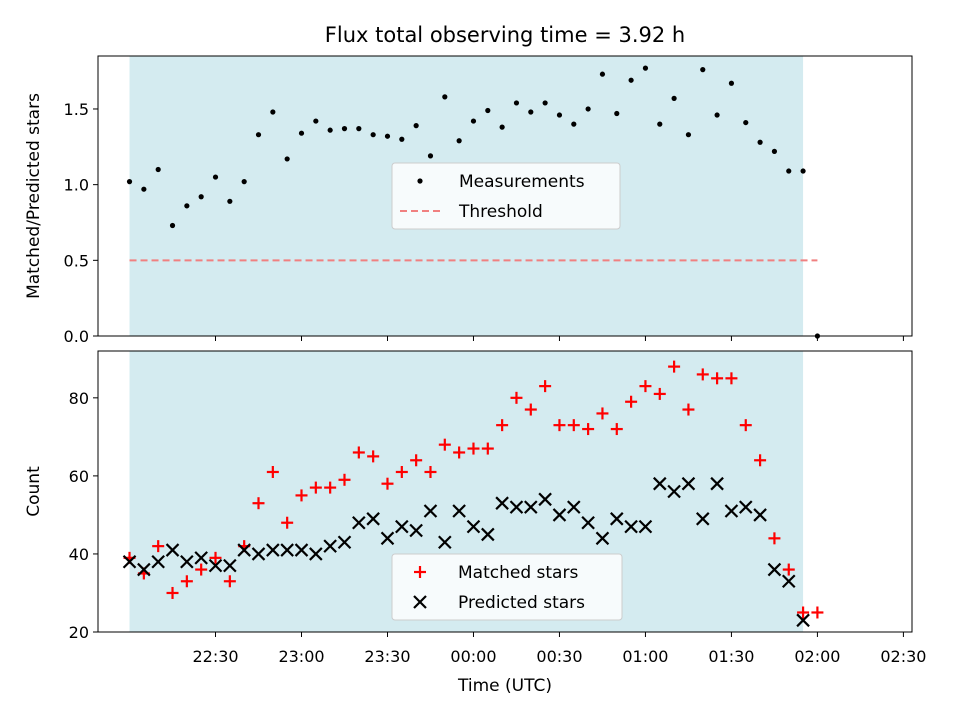 This screenshot has width=960, height=720. Describe the element at coordinates (817, 656) in the screenshot. I see `x-tick-label: 02:00` at that location.